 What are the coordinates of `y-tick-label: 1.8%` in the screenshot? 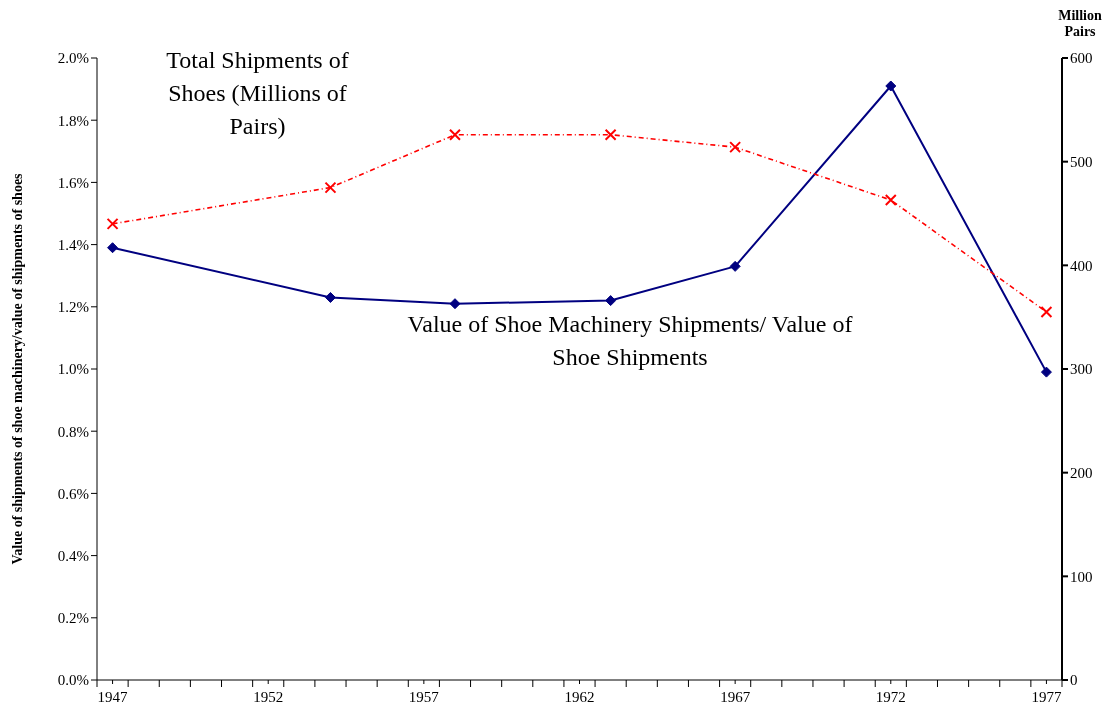 It's located at (73, 120).